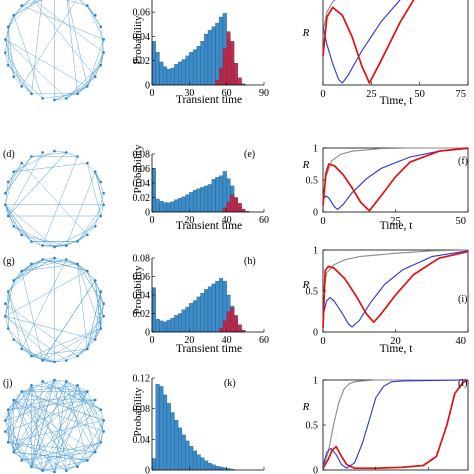 This screenshot has height=474, width=474. I want to click on x-tick-label: 0, so click(322, 221).